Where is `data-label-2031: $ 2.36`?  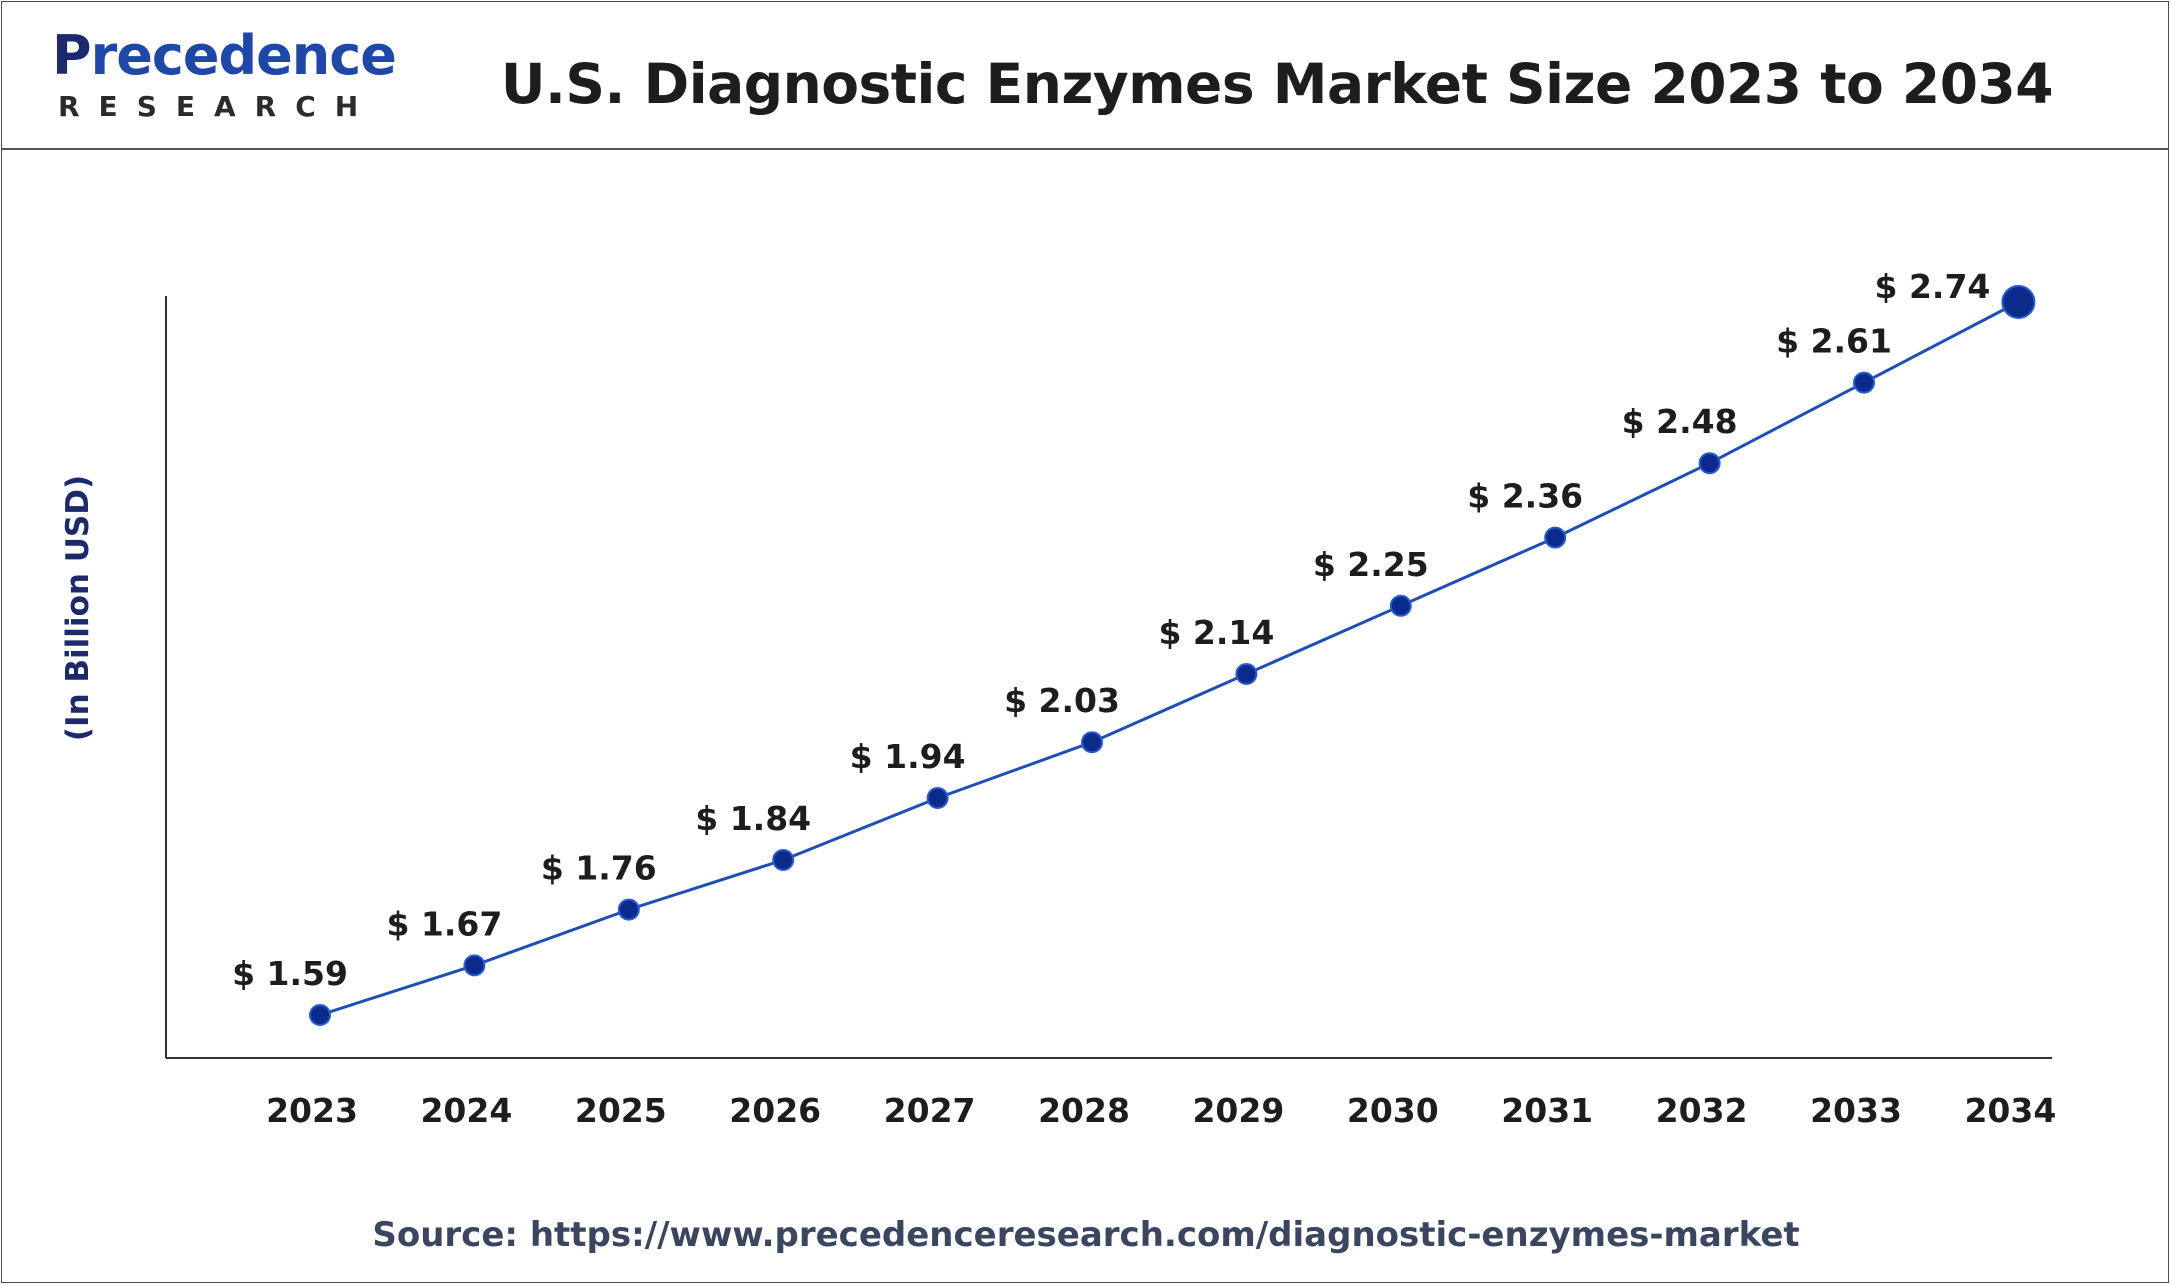
data-label-2031: $ 2.36 is located at coordinates (1525, 496).